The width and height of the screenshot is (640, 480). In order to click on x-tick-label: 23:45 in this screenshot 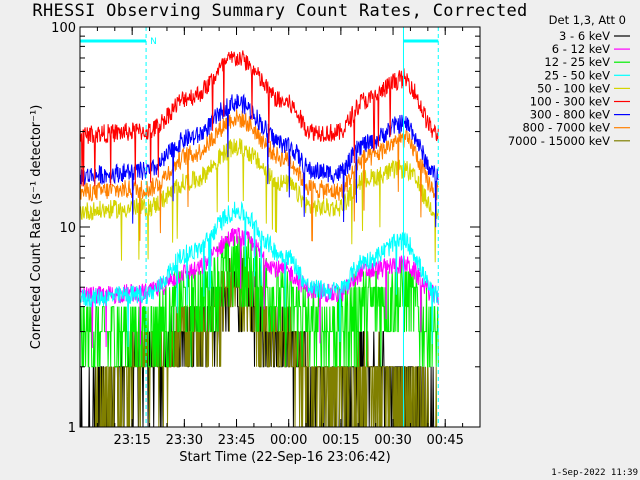, I will do `click(236, 440)`.